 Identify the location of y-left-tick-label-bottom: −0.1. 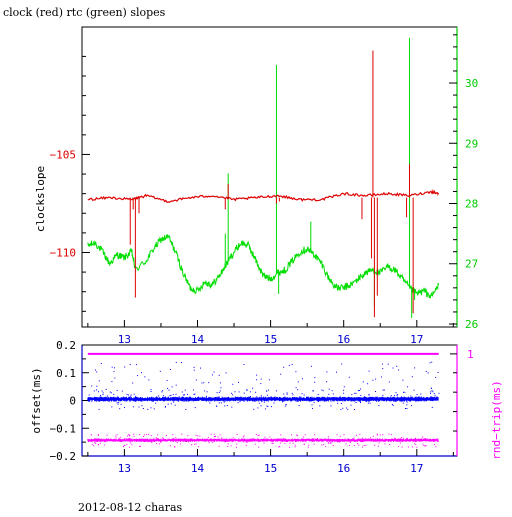
(63, 428).